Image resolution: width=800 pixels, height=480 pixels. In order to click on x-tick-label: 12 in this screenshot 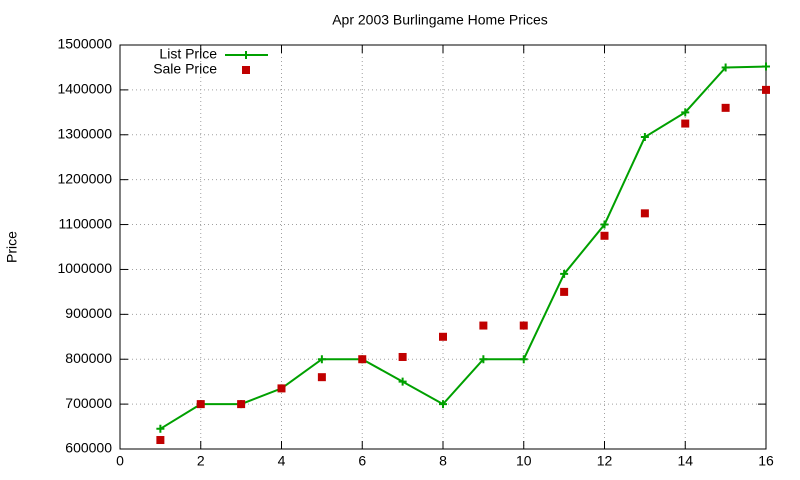, I will do `click(605, 461)`.